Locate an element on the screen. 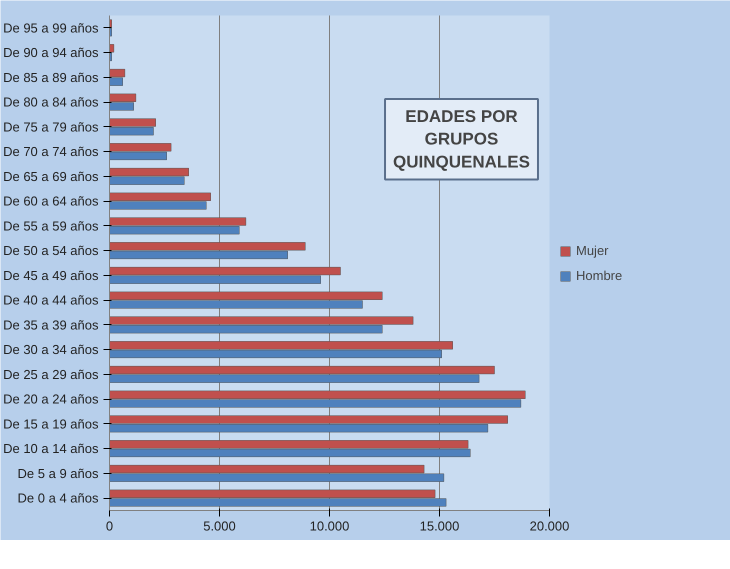  y-tick-label: De 90 a 94 años is located at coordinates (51, 52).